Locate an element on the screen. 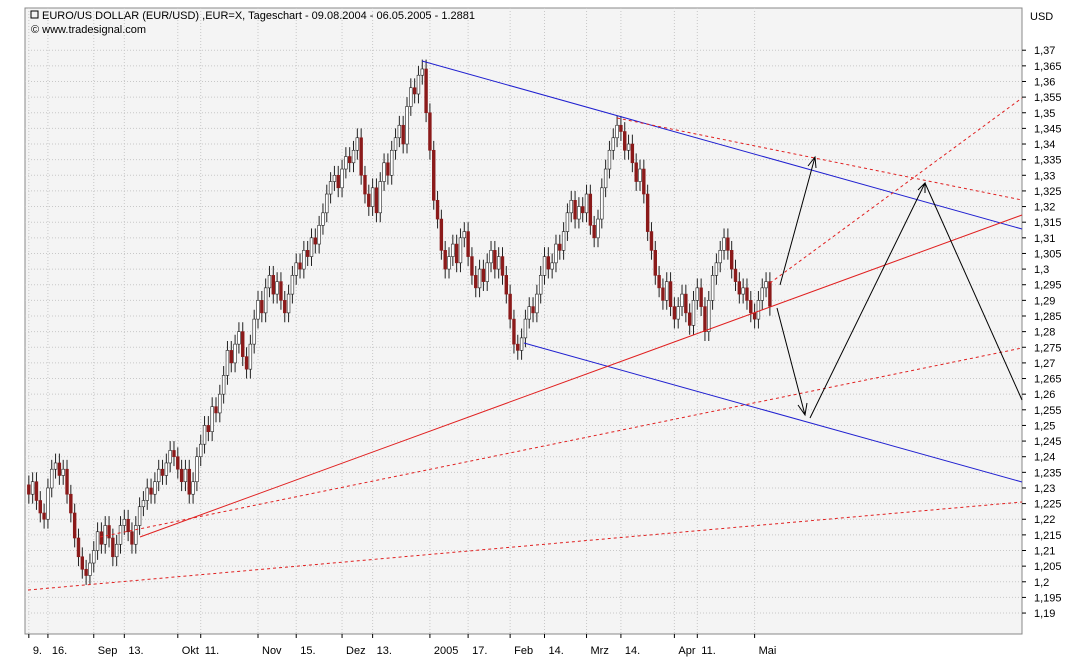 Image resolution: width=1082 pixels, height=668 pixels. y-tick-label: 1,265 is located at coordinates (1048, 380).